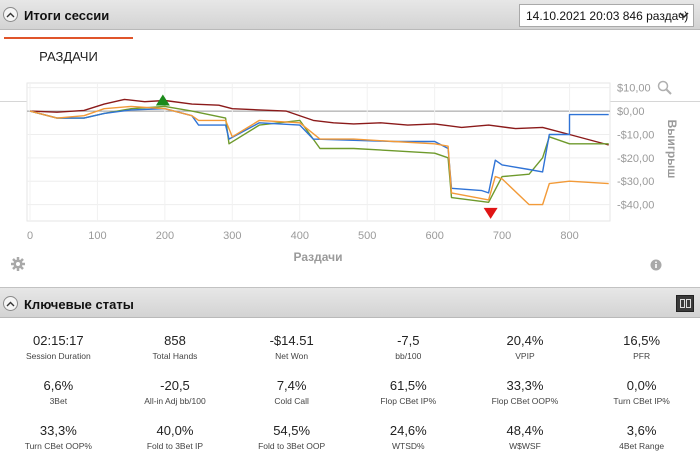 The height and width of the screenshot is (465, 700). I want to click on x-axis-label: Раздачи, so click(318, 257).